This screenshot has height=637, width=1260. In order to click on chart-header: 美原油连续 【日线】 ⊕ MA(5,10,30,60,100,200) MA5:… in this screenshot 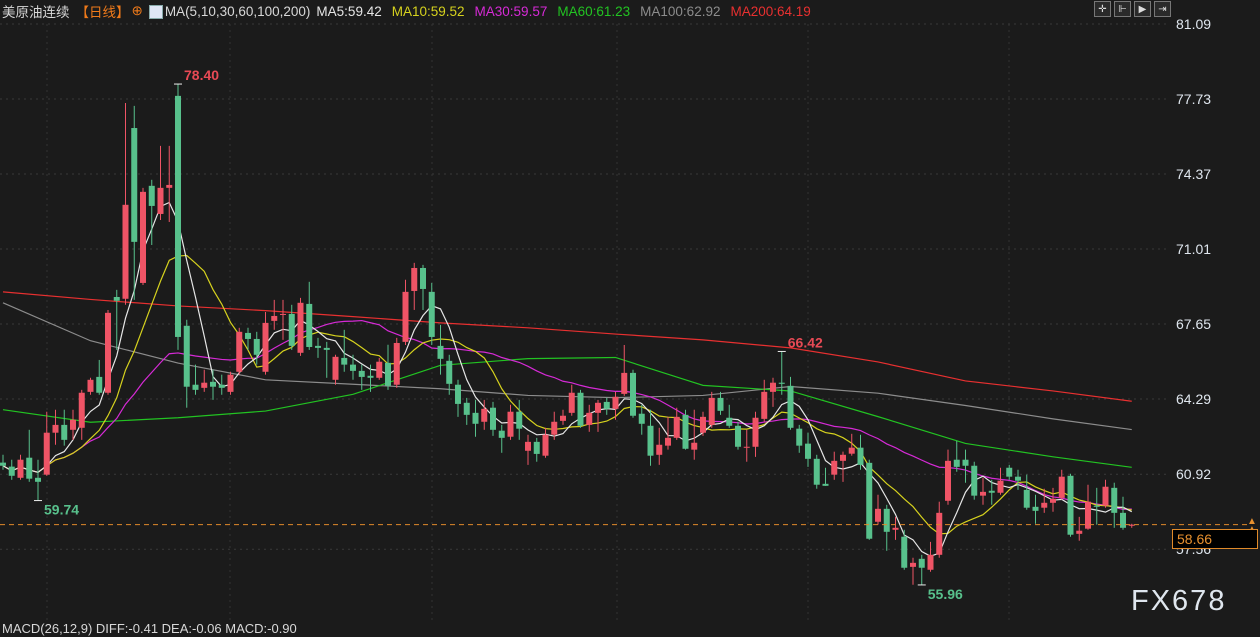, I will do `click(411, 11)`.